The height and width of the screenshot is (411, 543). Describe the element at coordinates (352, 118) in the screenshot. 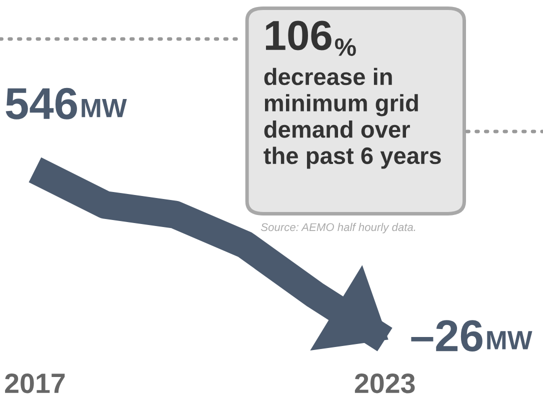

I see `text: decrease in minimum grid demand over the past 6 years` at that location.